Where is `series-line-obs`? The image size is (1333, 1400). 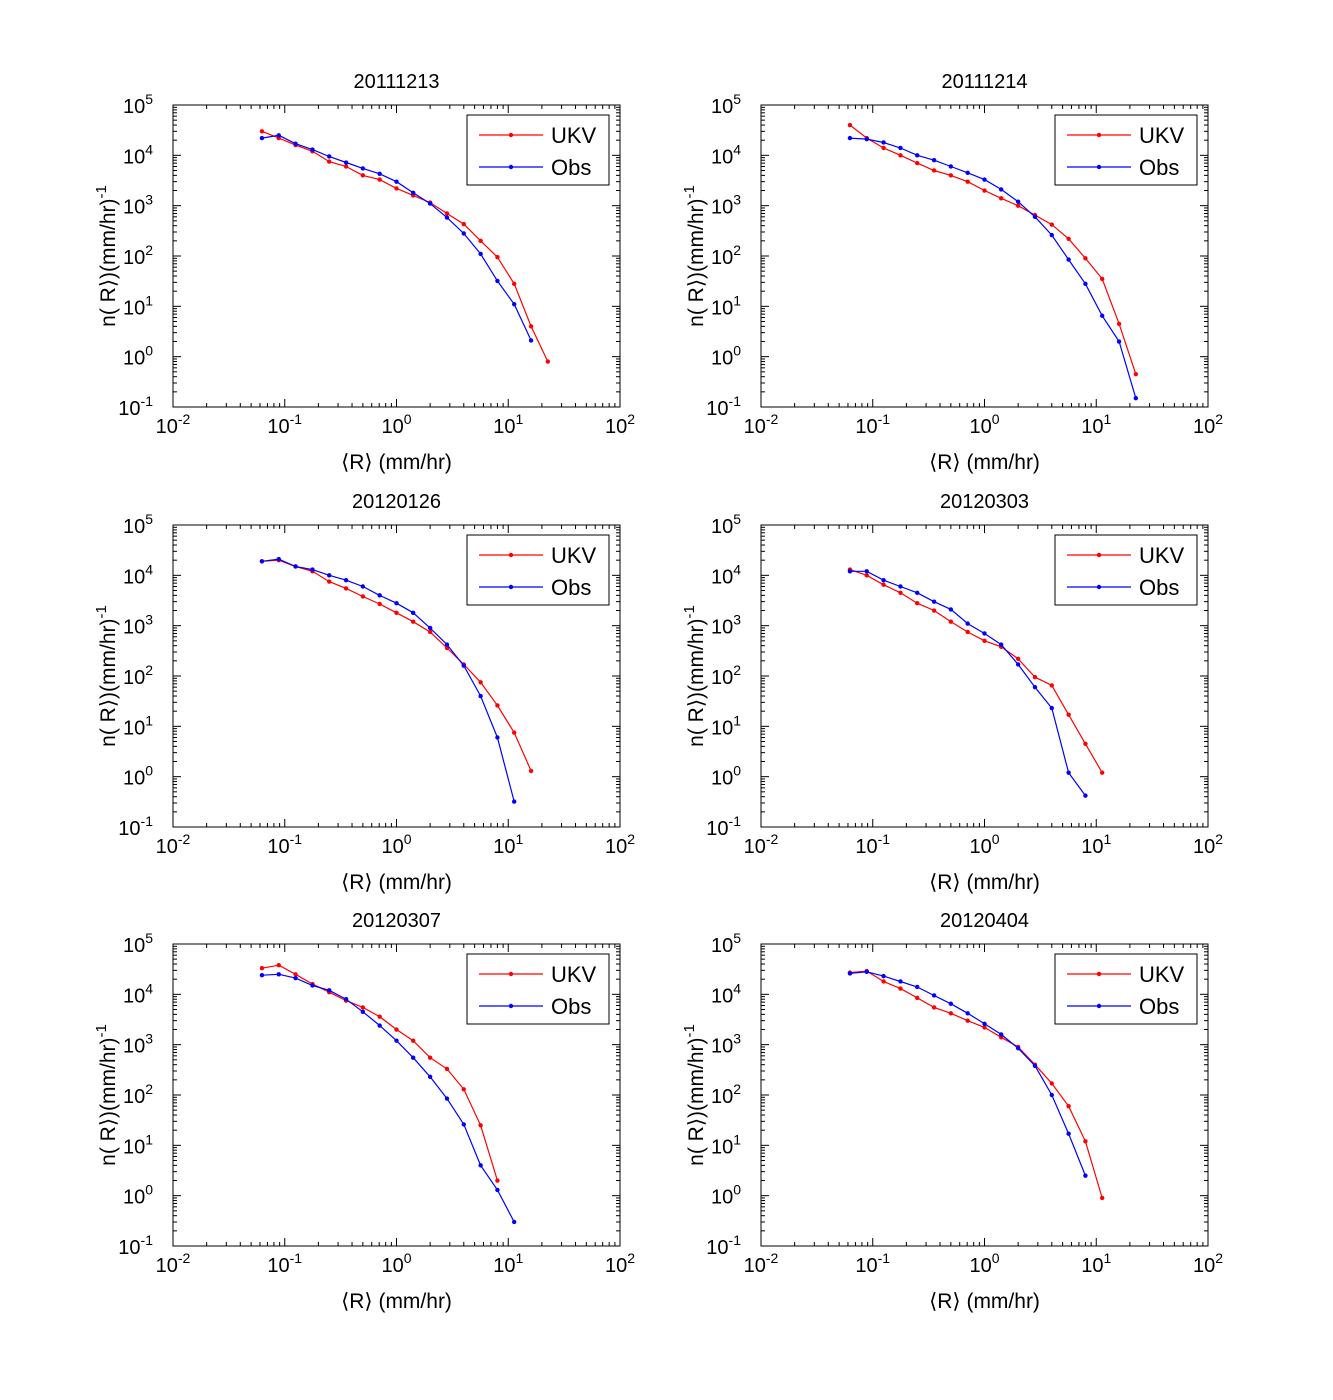
series-line-obs is located at coordinates (388, 680).